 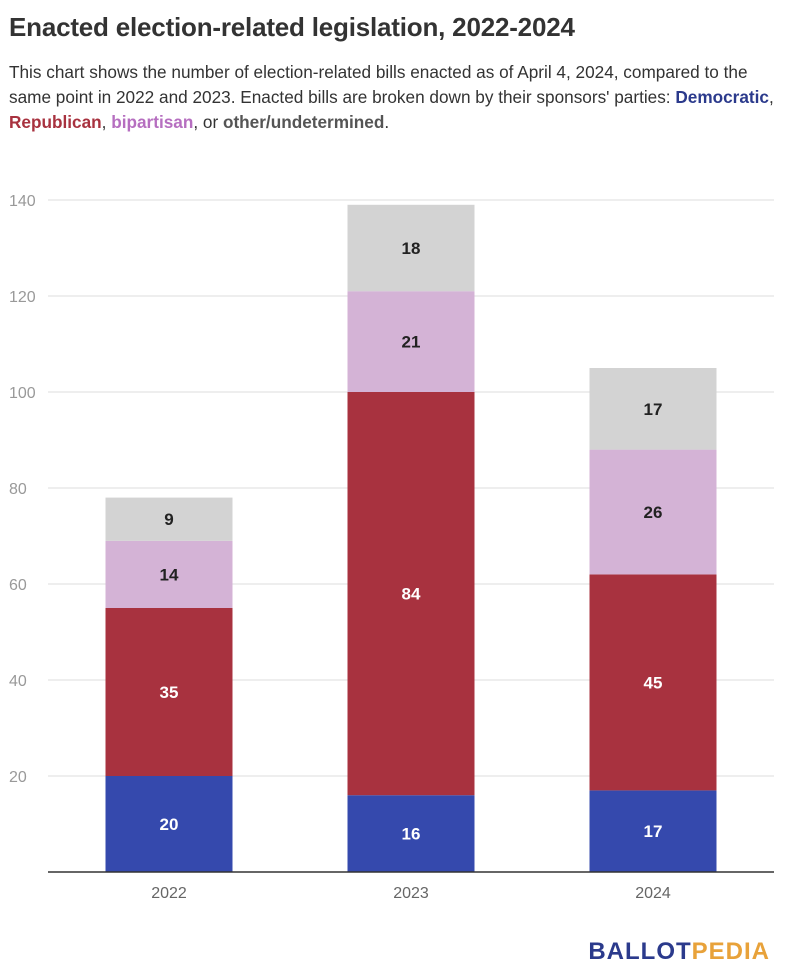 I want to click on x-tick-label: 2024, so click(x=653, y=893).